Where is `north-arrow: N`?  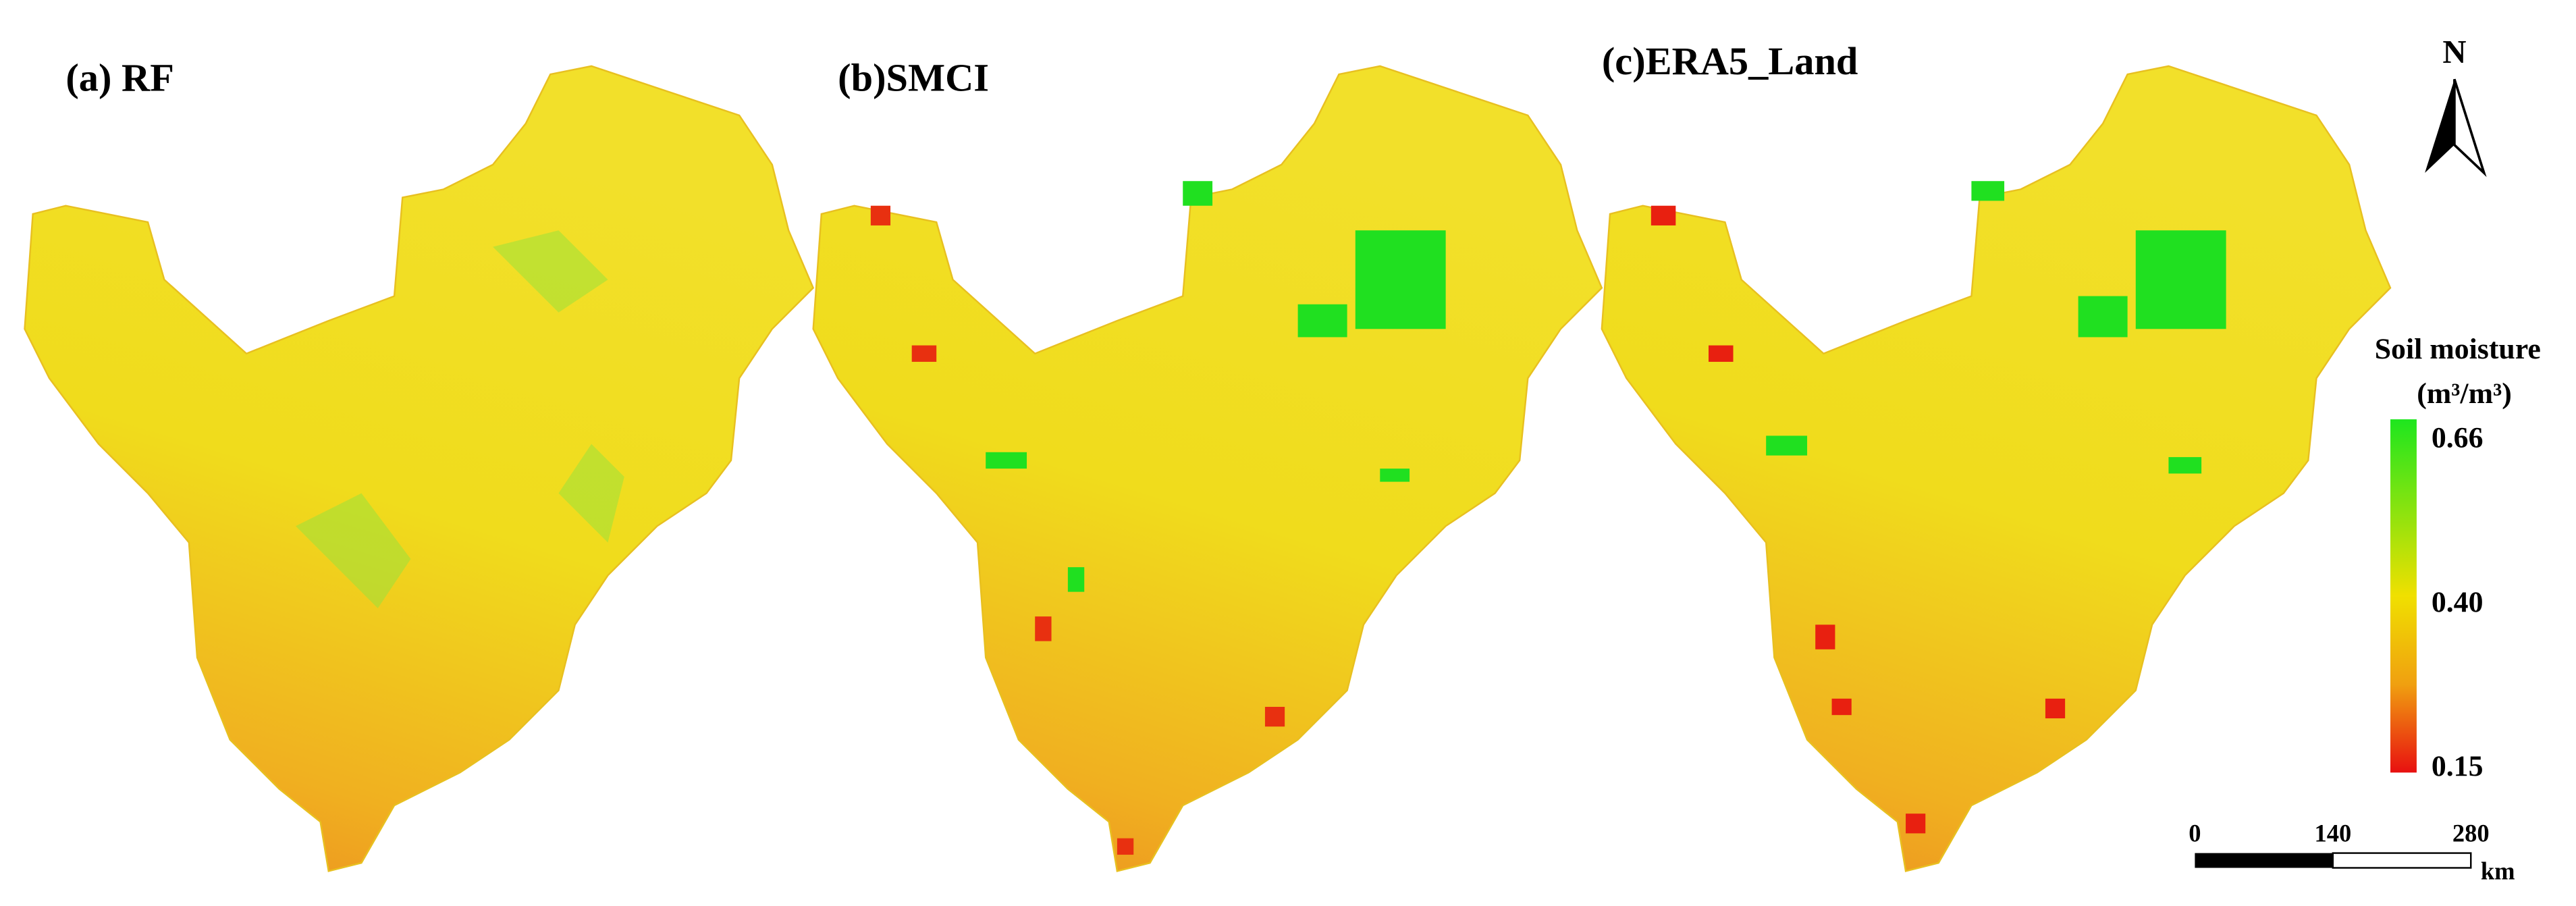 north-arrow: N is located at coordinates (2456, 106).